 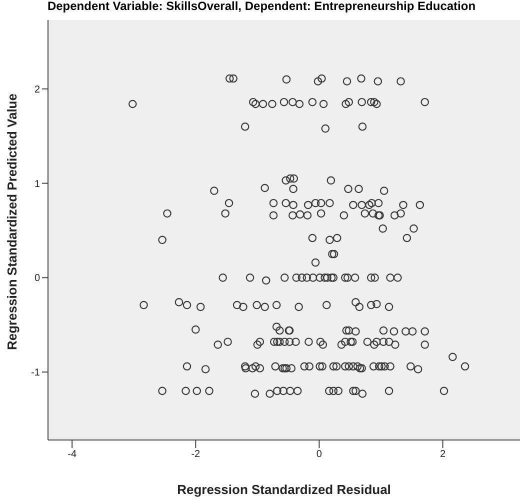 What do you see at coordinates (319, 454) in the screenshot?
I see `x-tick-label: 0` at bounding box center [319, 454].